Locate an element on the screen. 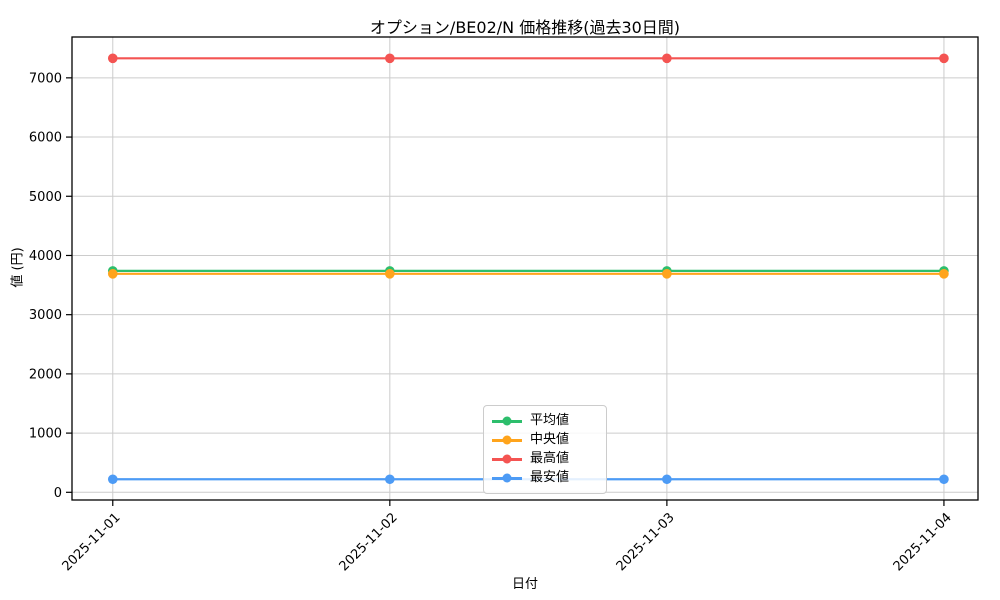 This screenshot has height=600, width=1000. legend-label-median: 中央値 is located at coordinates (550, 439).